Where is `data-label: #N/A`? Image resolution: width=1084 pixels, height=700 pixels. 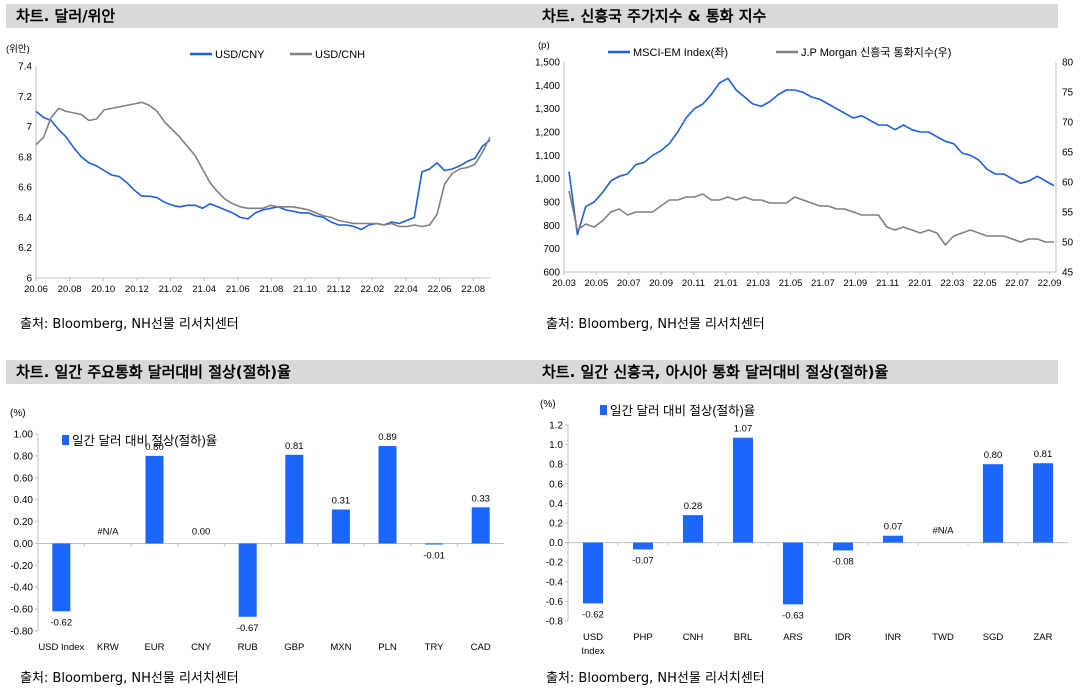
data-label: #N/A is located at coordinates (943, 531).